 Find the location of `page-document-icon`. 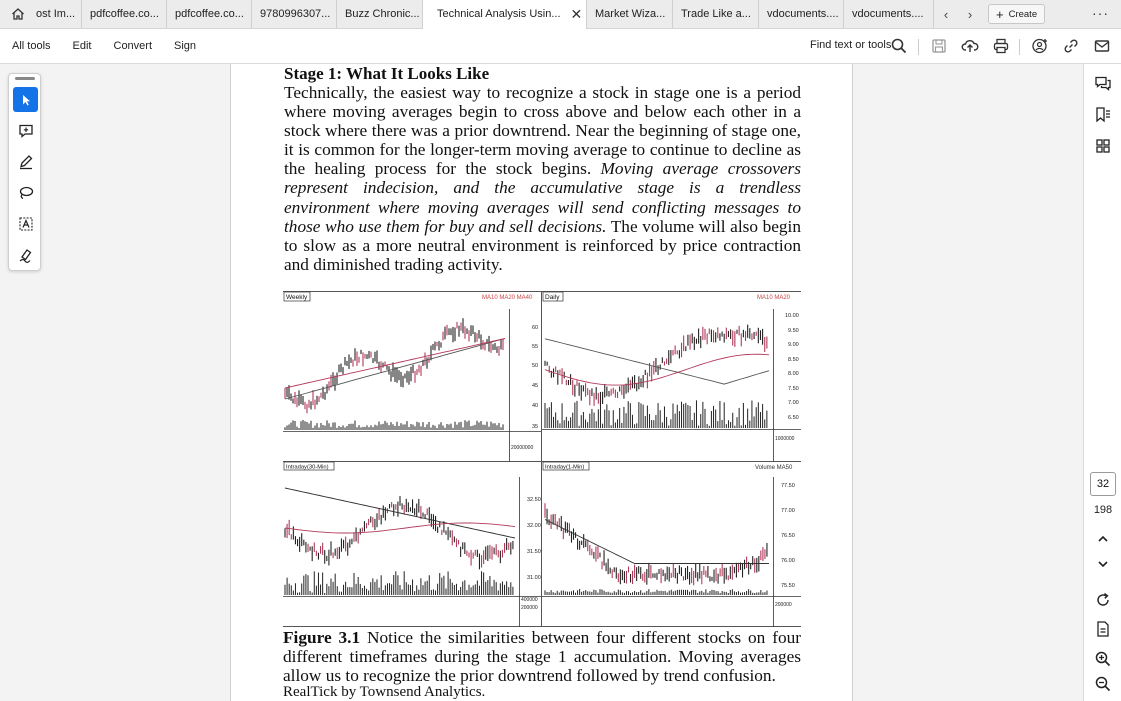

page-document-icon is located at coordinates (1103, 629).